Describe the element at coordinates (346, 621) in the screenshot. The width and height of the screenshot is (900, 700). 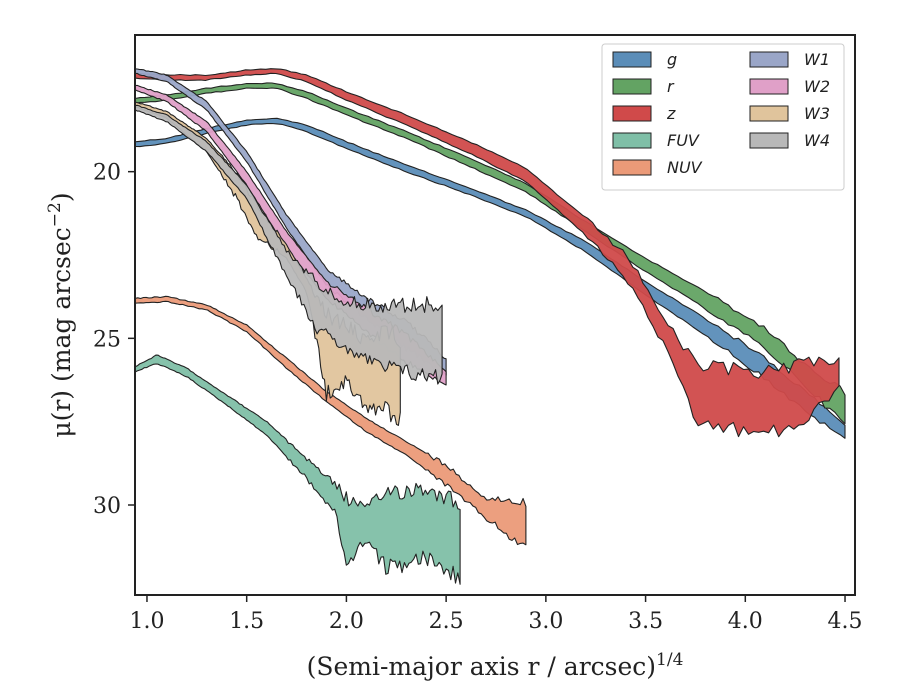
I see `x-tick-label: 2.0` at that location.